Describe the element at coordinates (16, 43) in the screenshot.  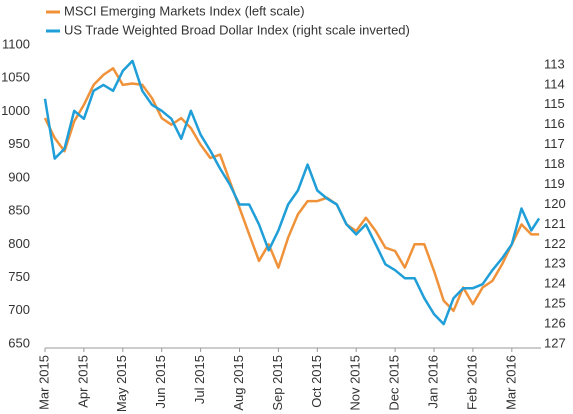
I see `y-tick-label: 1100` at that location.